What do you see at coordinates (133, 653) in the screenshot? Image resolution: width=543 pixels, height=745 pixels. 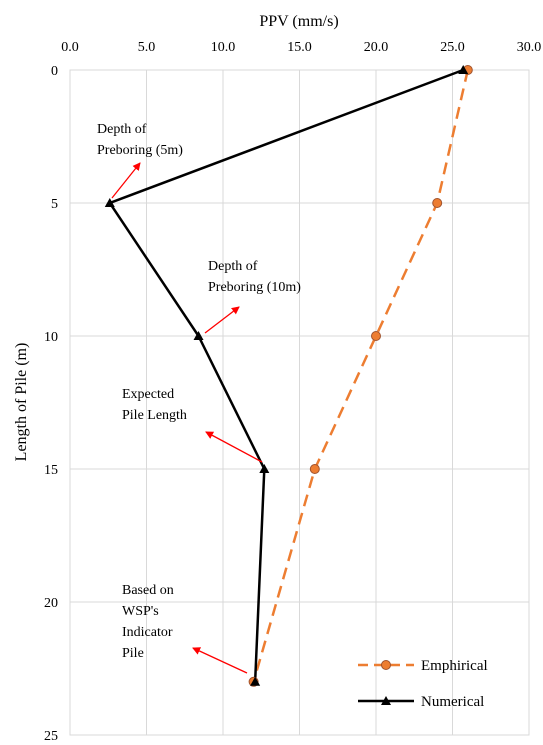 I see `annotation-text: Pile` at bounding box center [133, 653].